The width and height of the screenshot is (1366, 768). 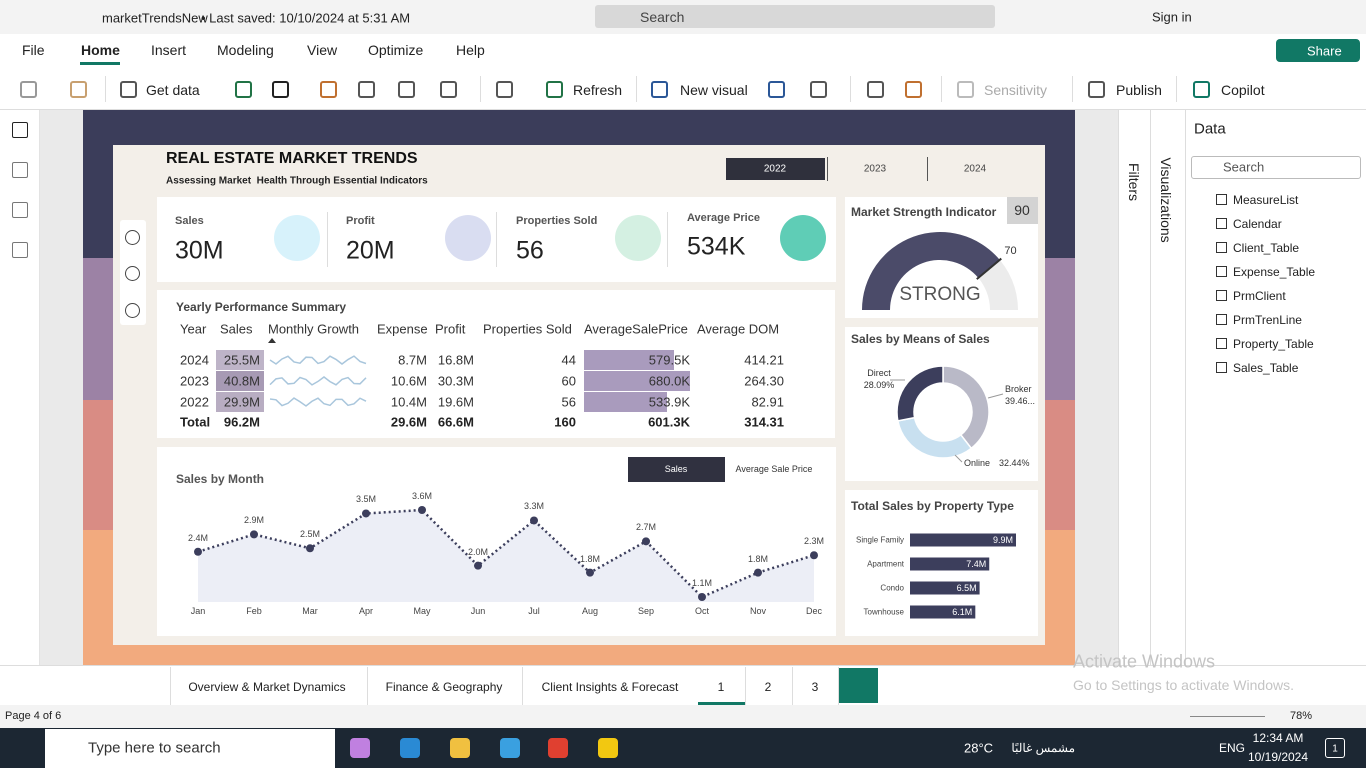 I want to click on year-slicer-item: 2024, so click(x=975, y=169).